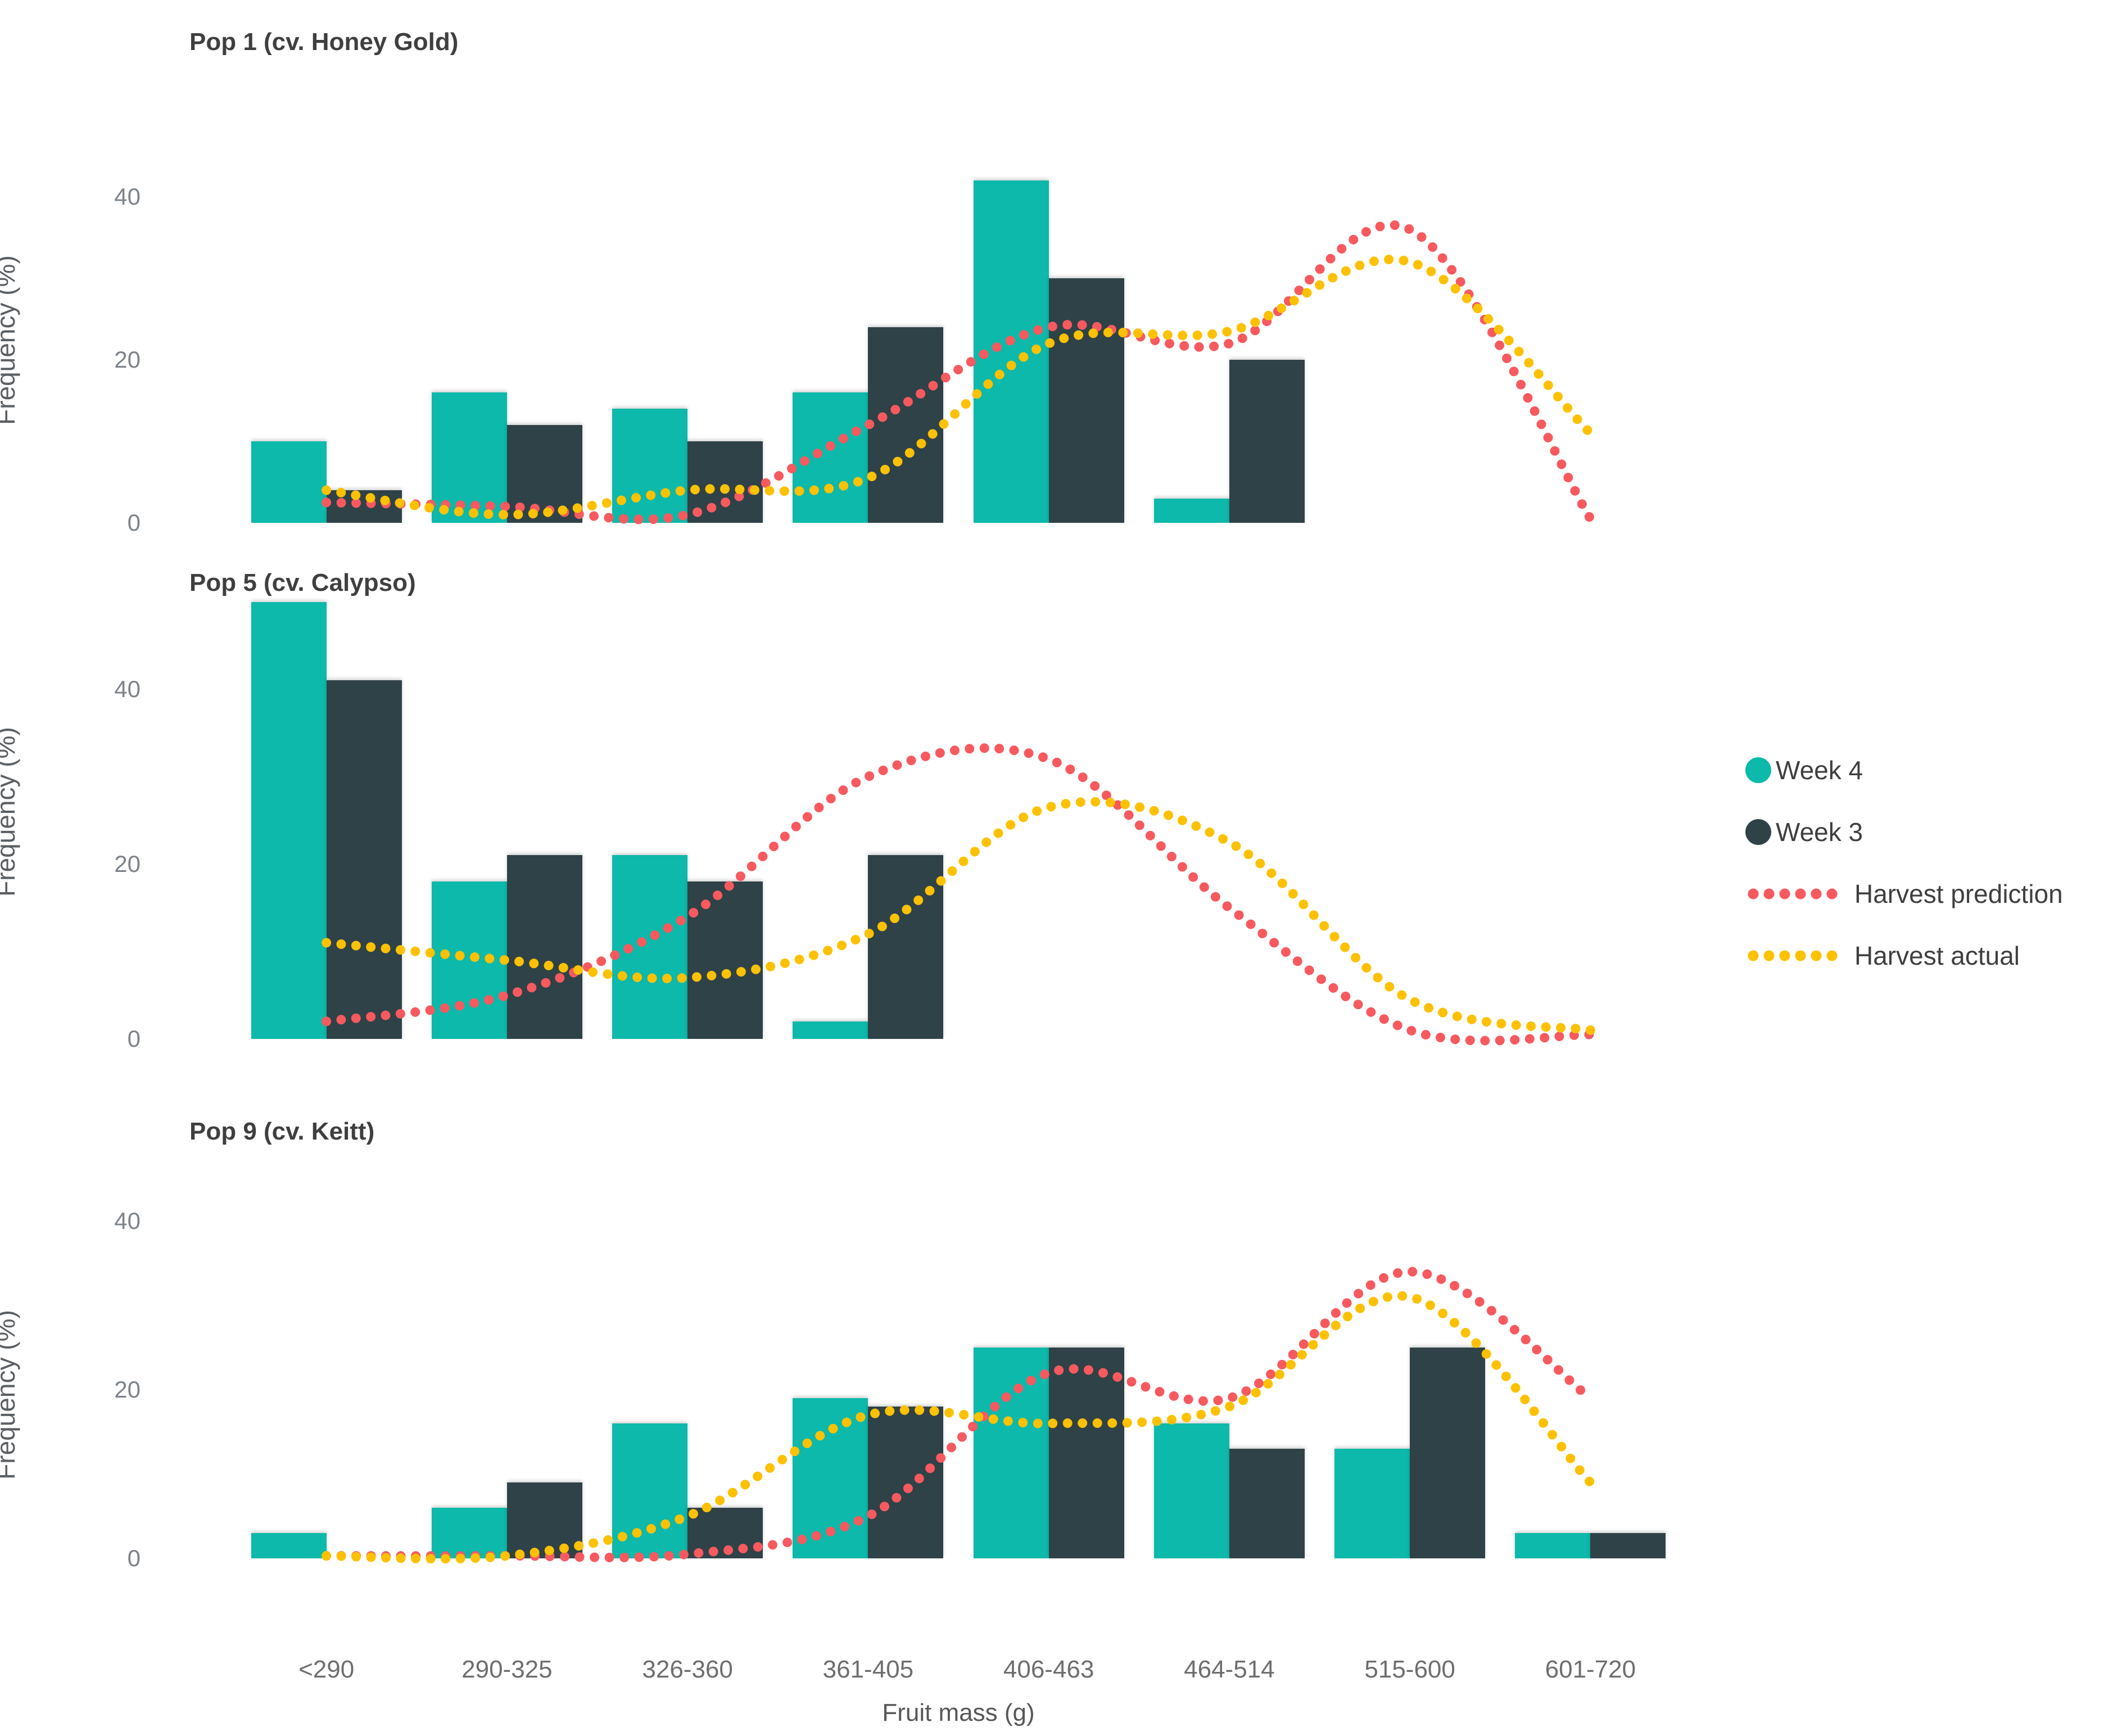  What do you see at coordinates (1448, 1453) in the screenshot?
I see `bar-week3-cat6` at bounding box center [1448, 1453].